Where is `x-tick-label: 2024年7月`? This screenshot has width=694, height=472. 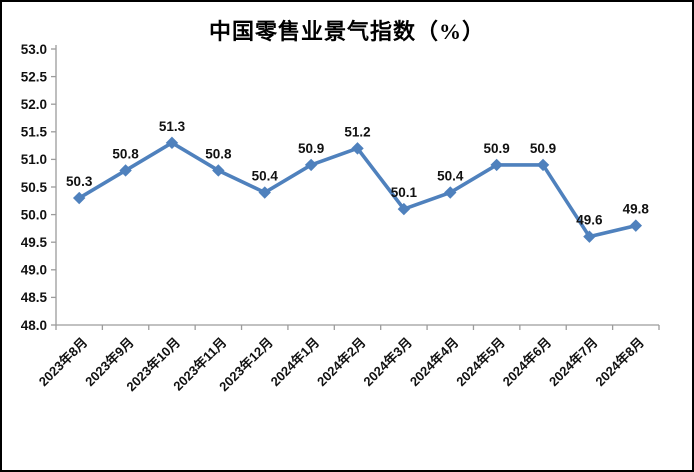
x-tick-label: 2024年7月 is located at coordinates (573, 362).